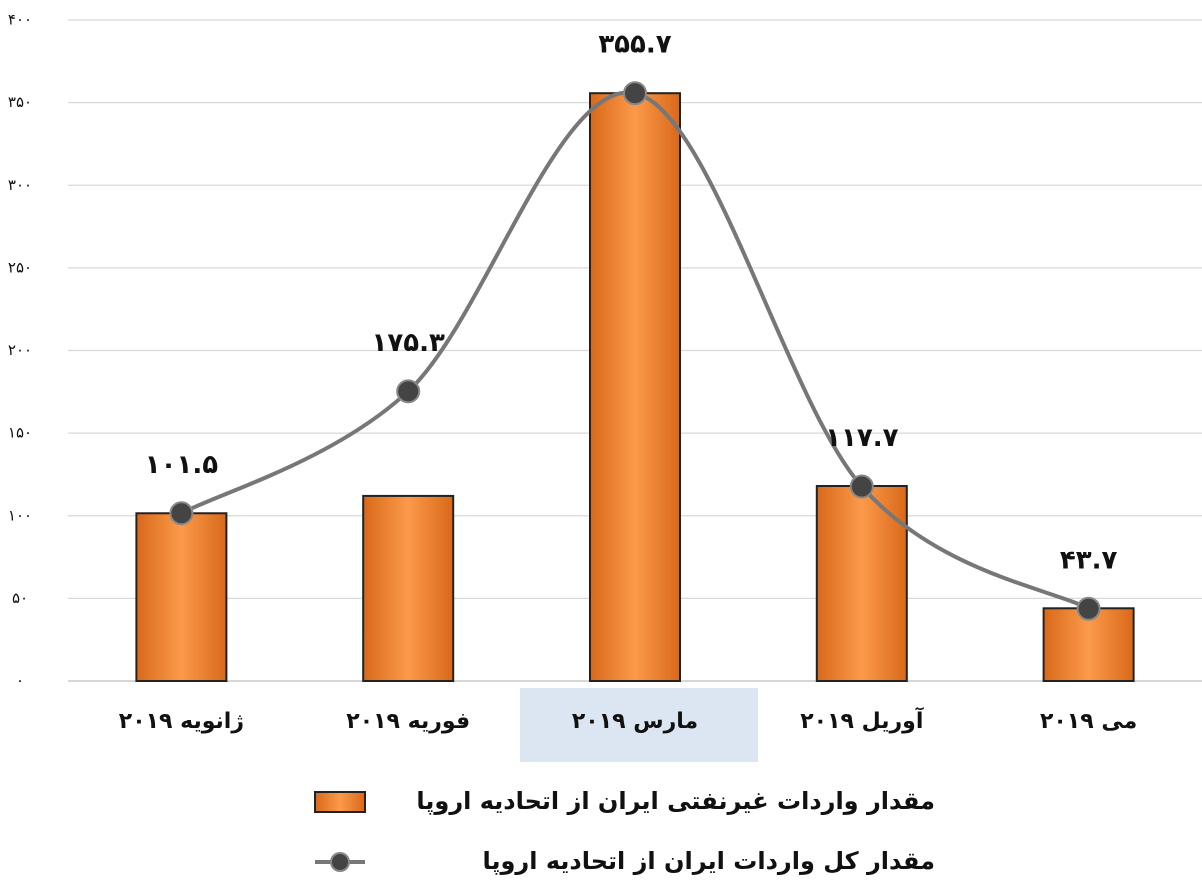  Describe the element at coordinates (408, 721) in the screenshot. I see `x-tick-label: فوریه ۲۰۱۹` at that location.